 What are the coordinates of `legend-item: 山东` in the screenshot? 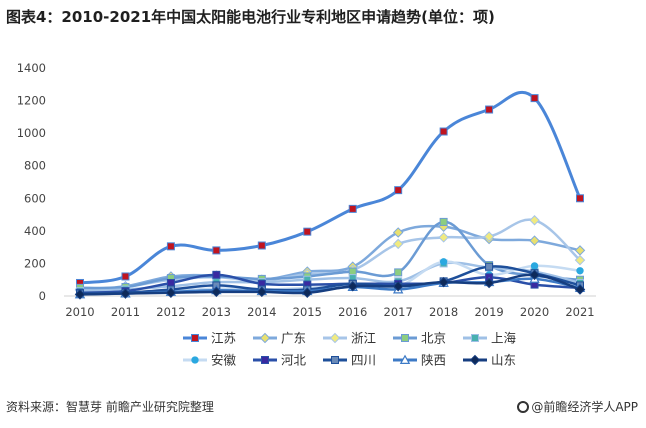 It's located at (489, 360).